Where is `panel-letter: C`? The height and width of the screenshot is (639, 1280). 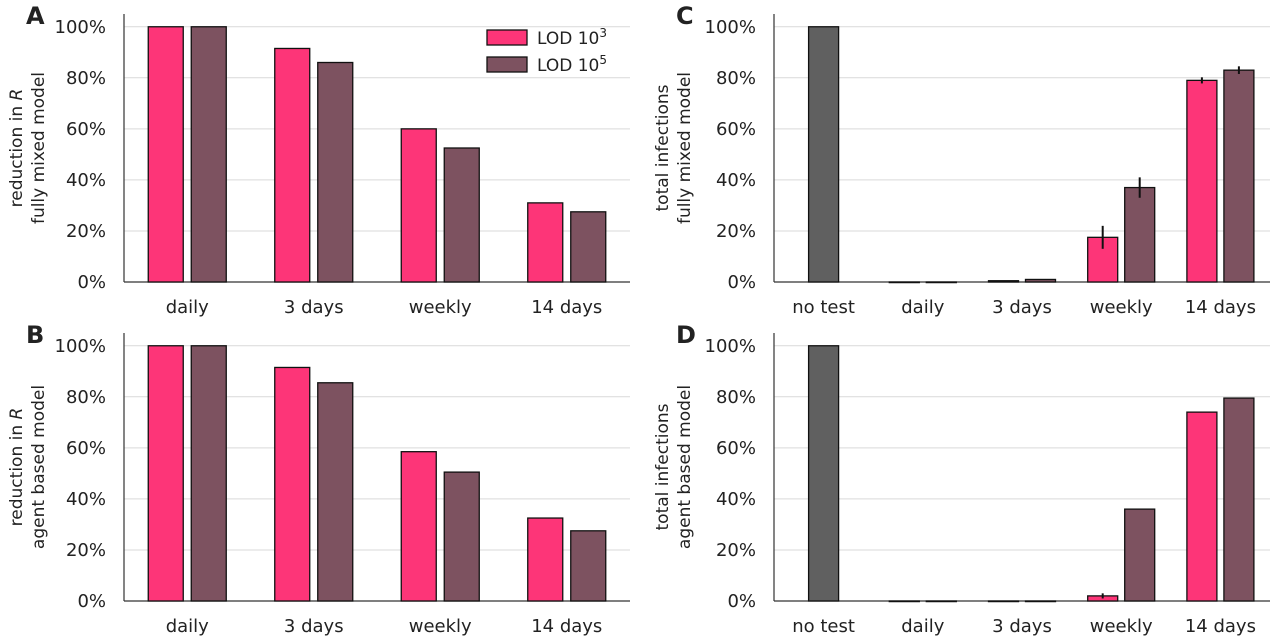
panel-letter: C is located at coordinates (685, 16).